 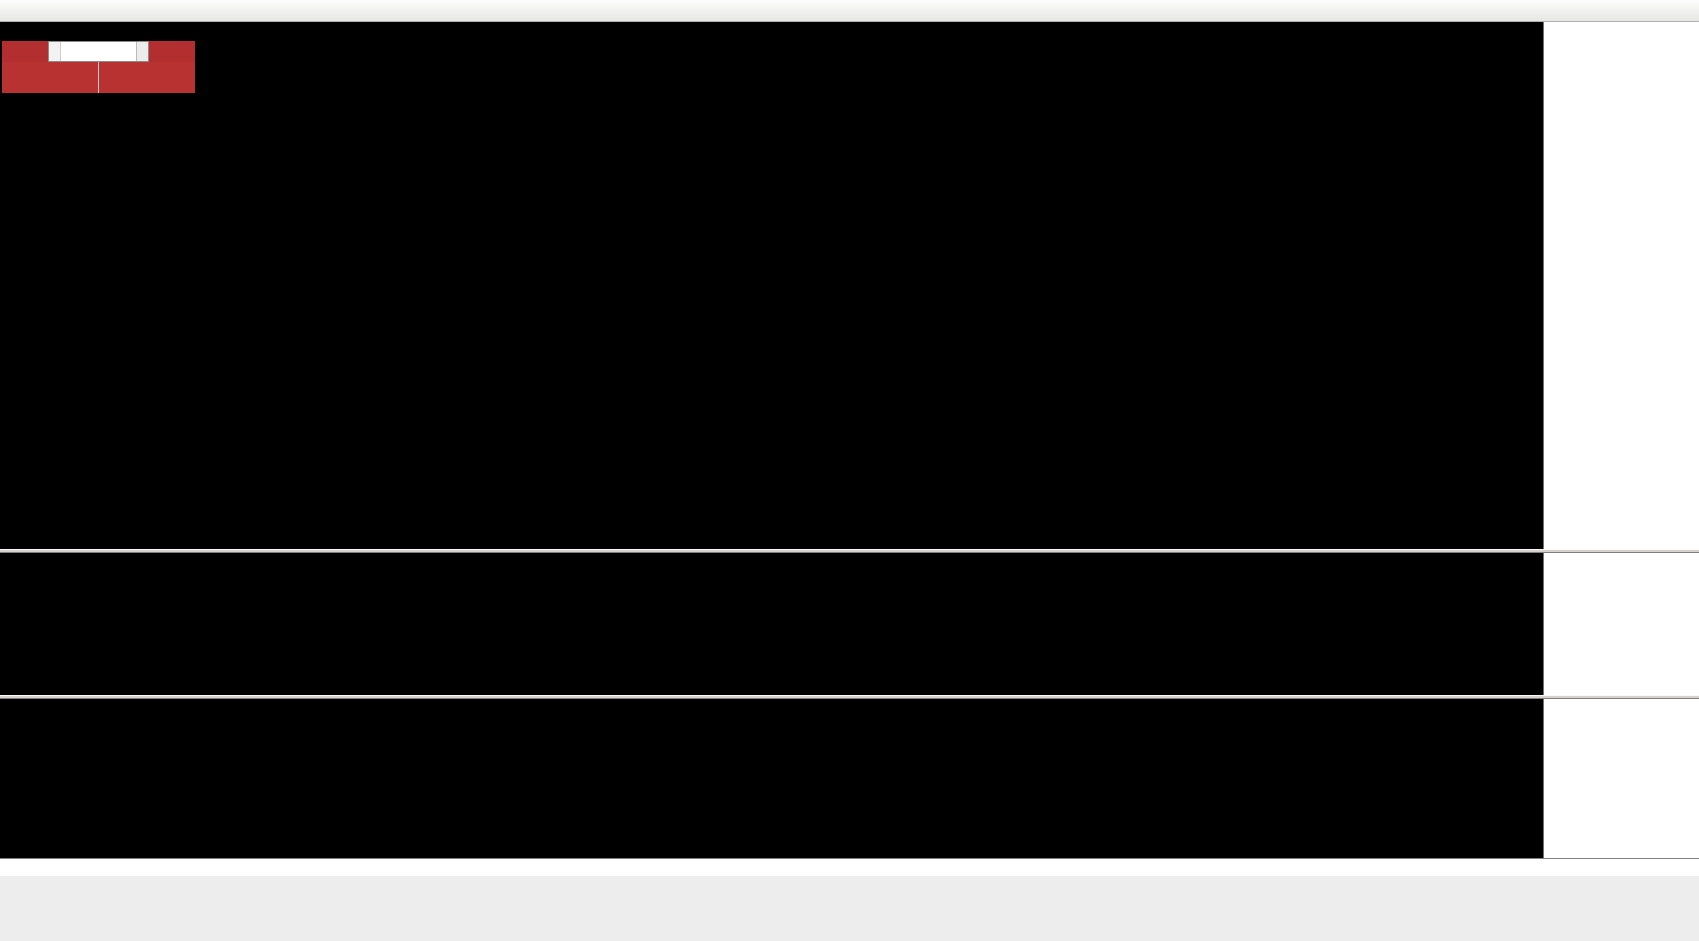 I want to click on volume-step-down-icon, so click(x=142, y=56).